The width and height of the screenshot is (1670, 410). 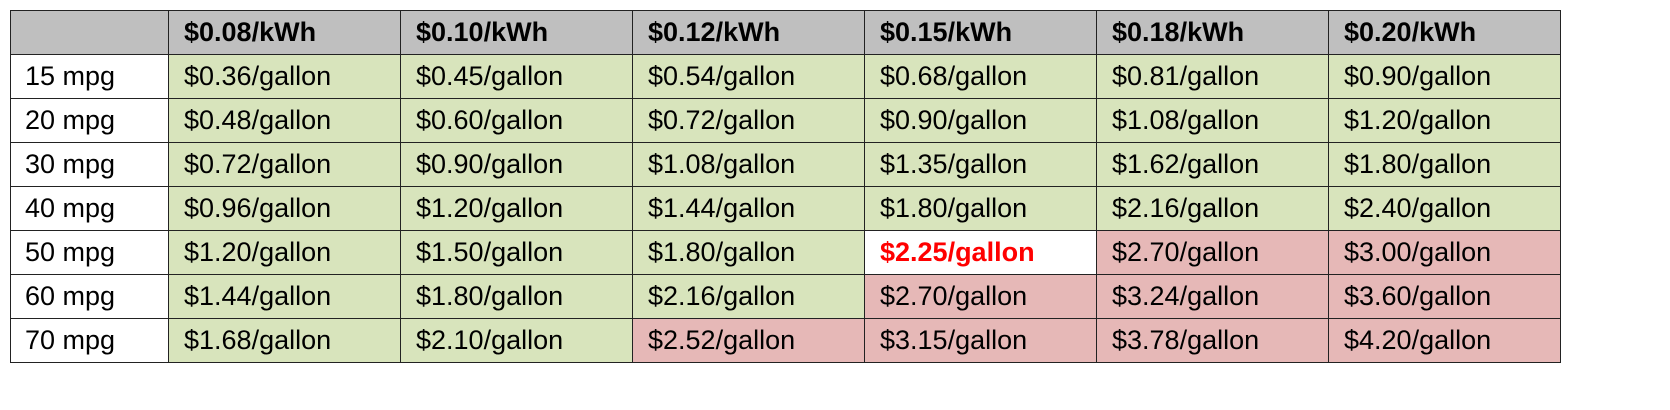 What do you see at coordinates (89, 120) in the screenshot?
I see `row-label: 20 mpg` at bounding box center [89, 120].